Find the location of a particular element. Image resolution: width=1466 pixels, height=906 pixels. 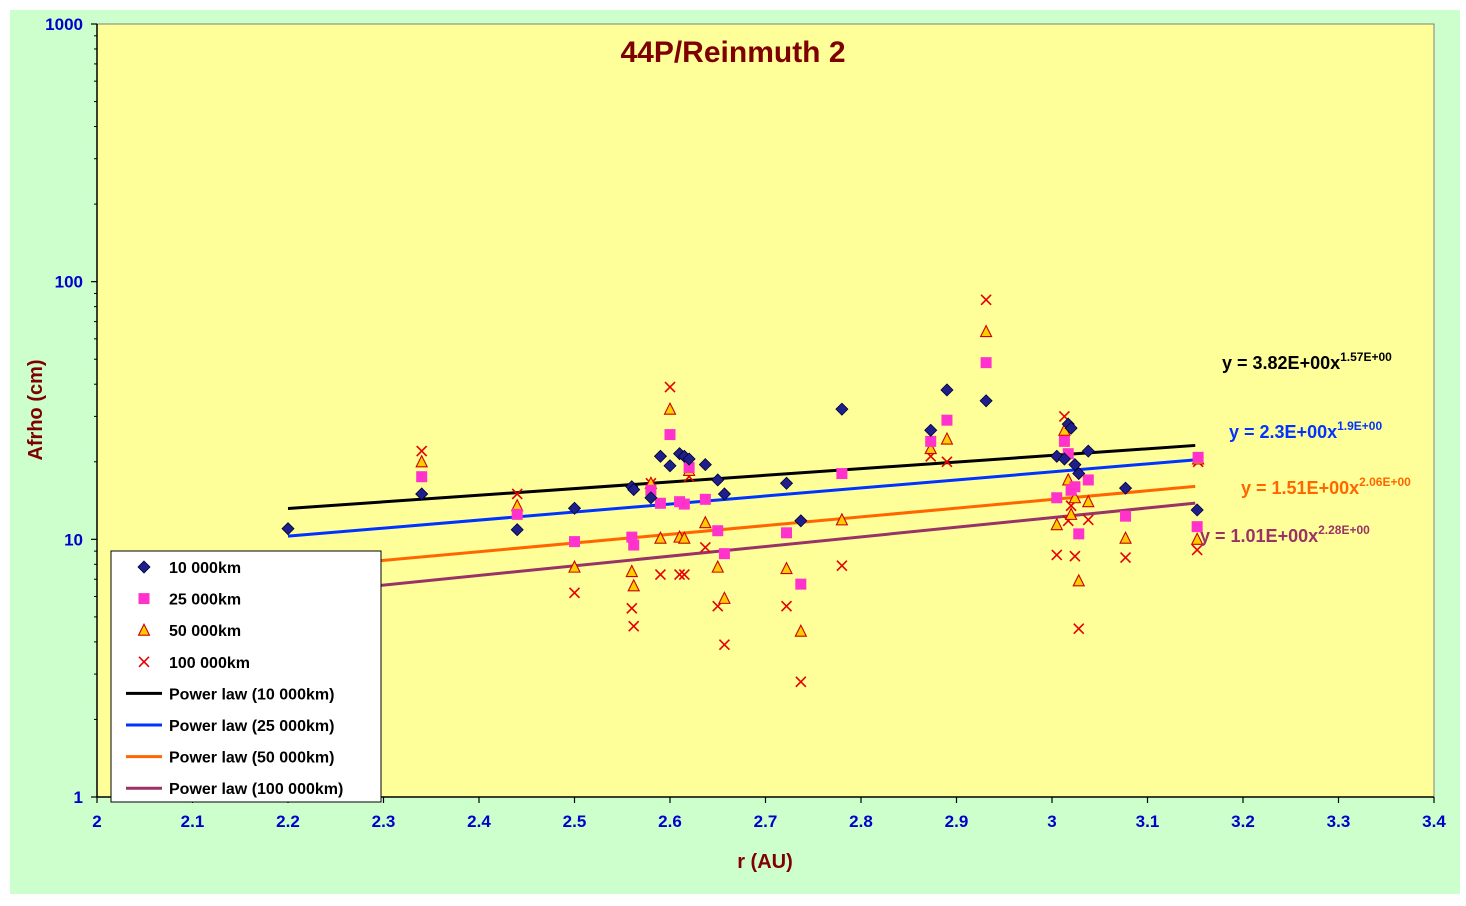

x-tick-label: 2.5 is located at coordinates (575, 821).